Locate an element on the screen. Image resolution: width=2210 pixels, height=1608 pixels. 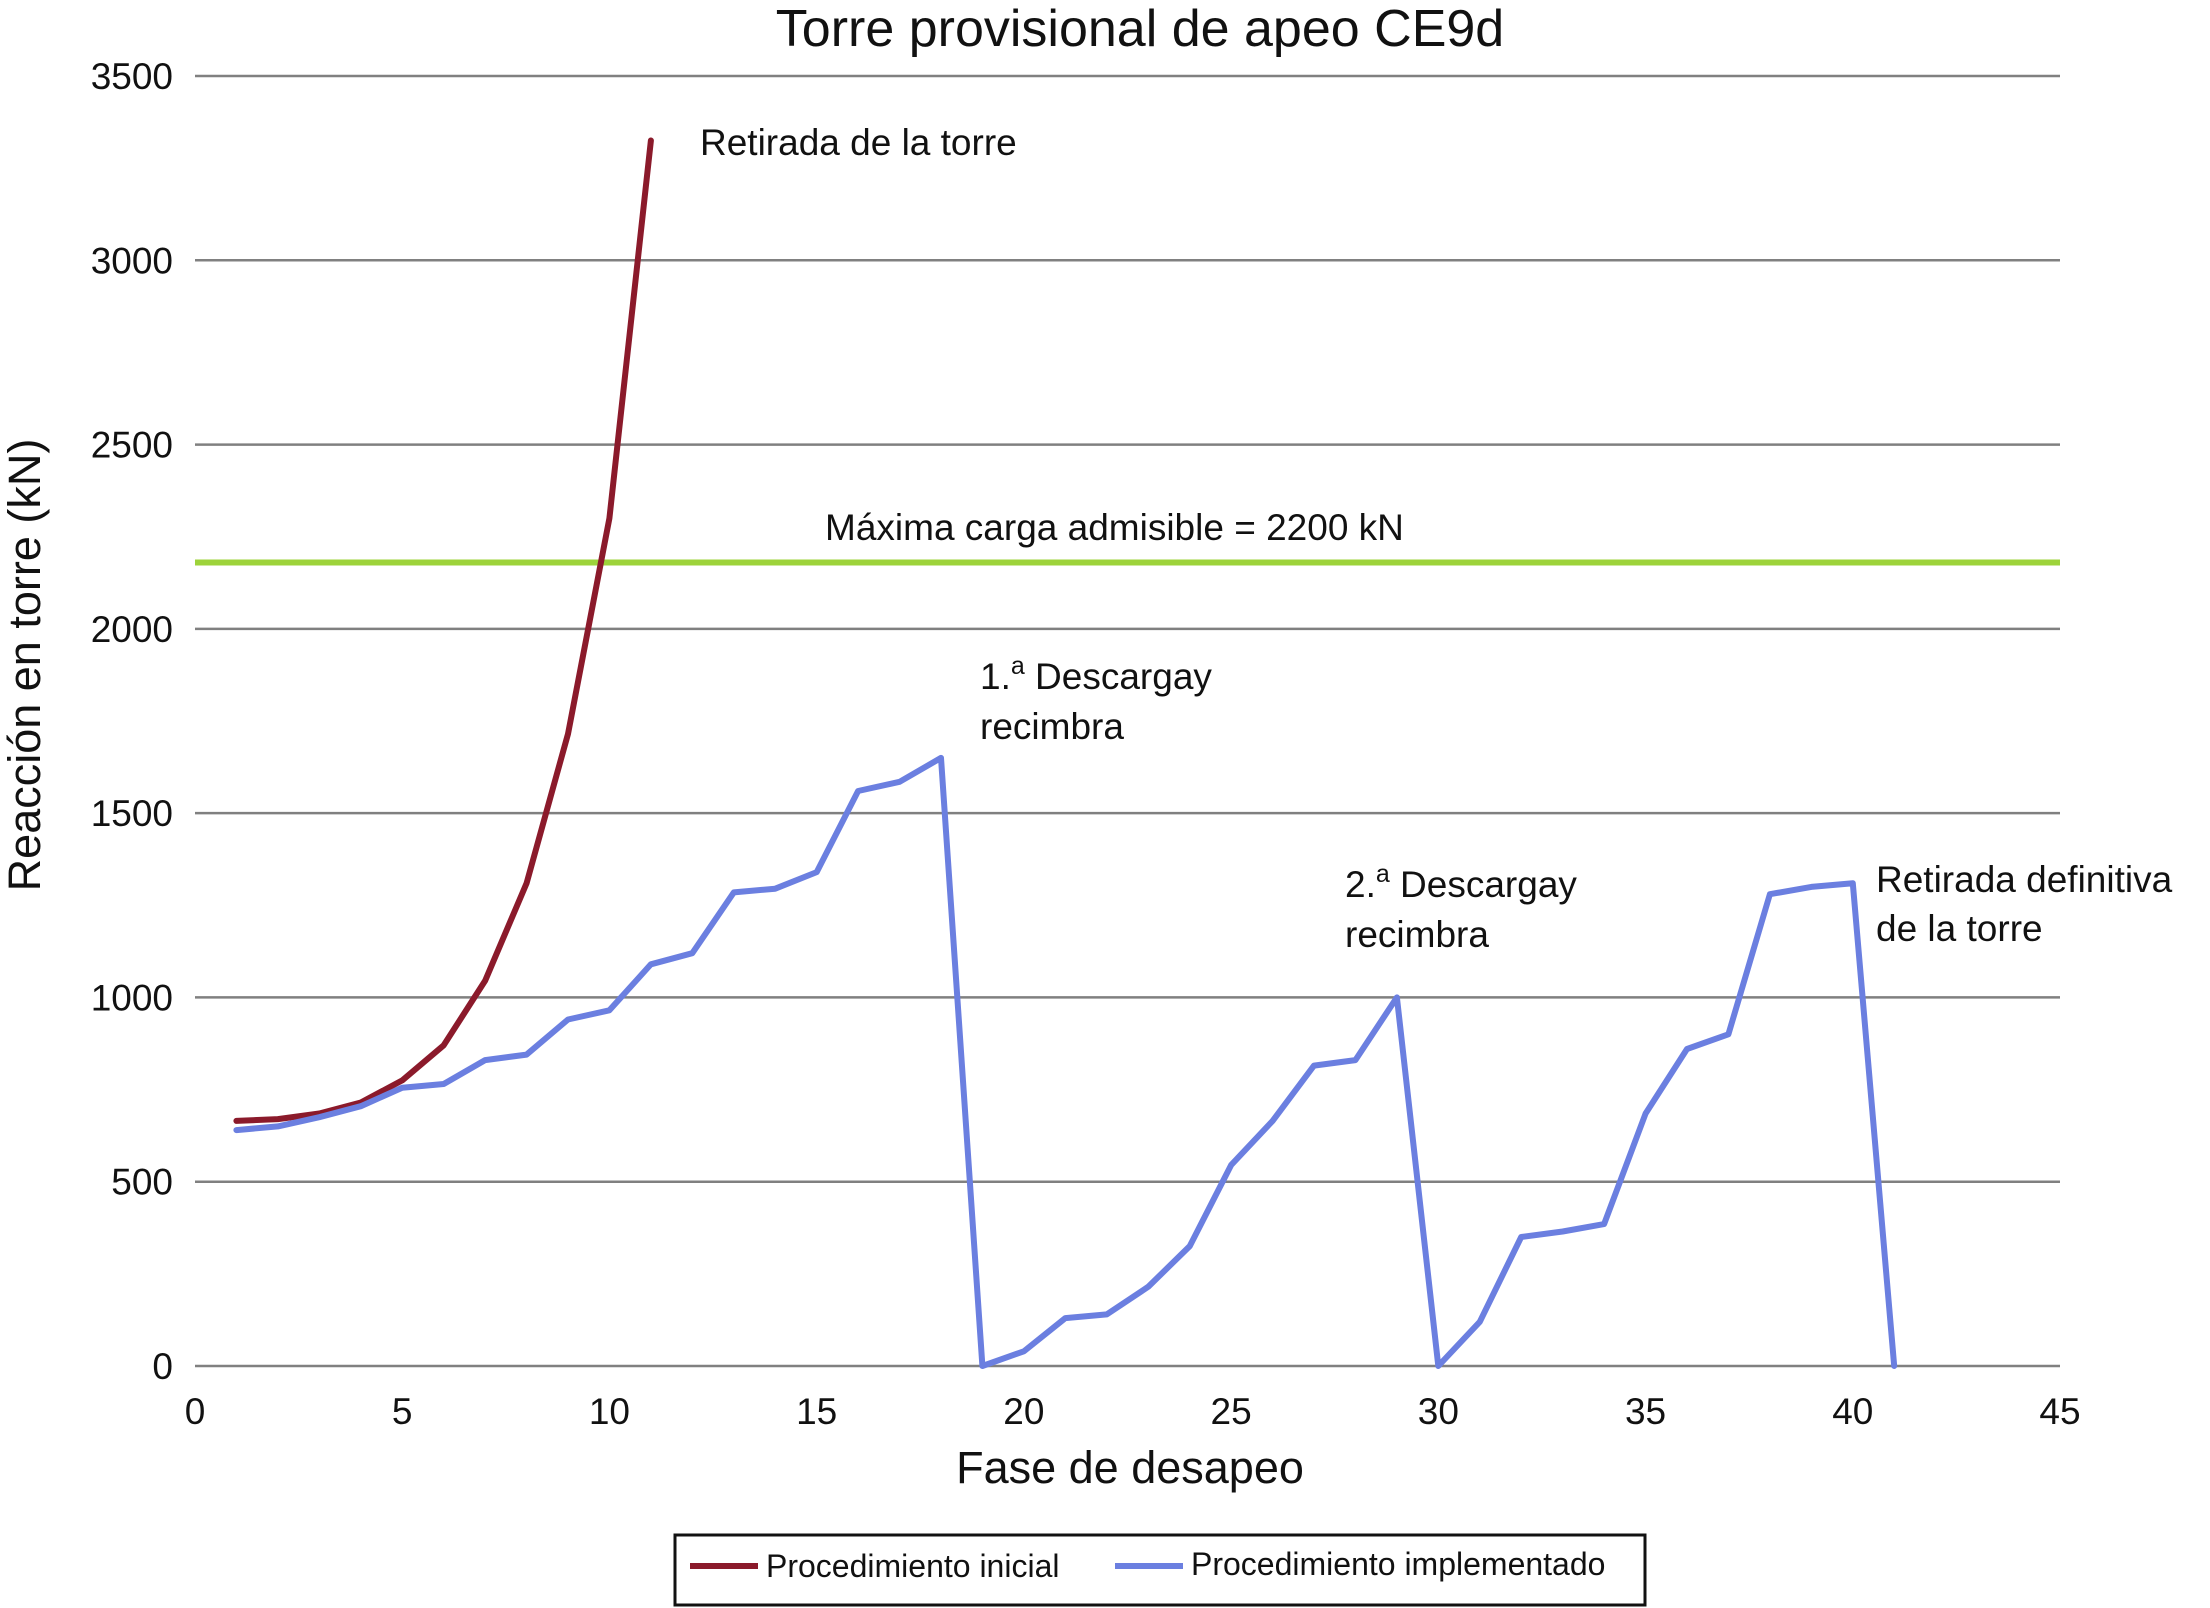
x-tick-labels: 0 5 10 15 20 25 30 35 40 45 is located at coordinates (1133, 1411).